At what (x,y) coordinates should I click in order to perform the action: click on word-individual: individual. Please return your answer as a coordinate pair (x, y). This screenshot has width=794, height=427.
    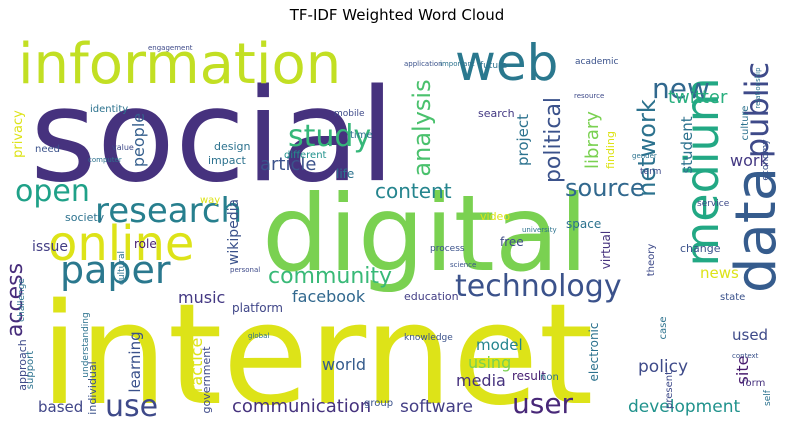
    Looking at the image, I should click on (92, 387).